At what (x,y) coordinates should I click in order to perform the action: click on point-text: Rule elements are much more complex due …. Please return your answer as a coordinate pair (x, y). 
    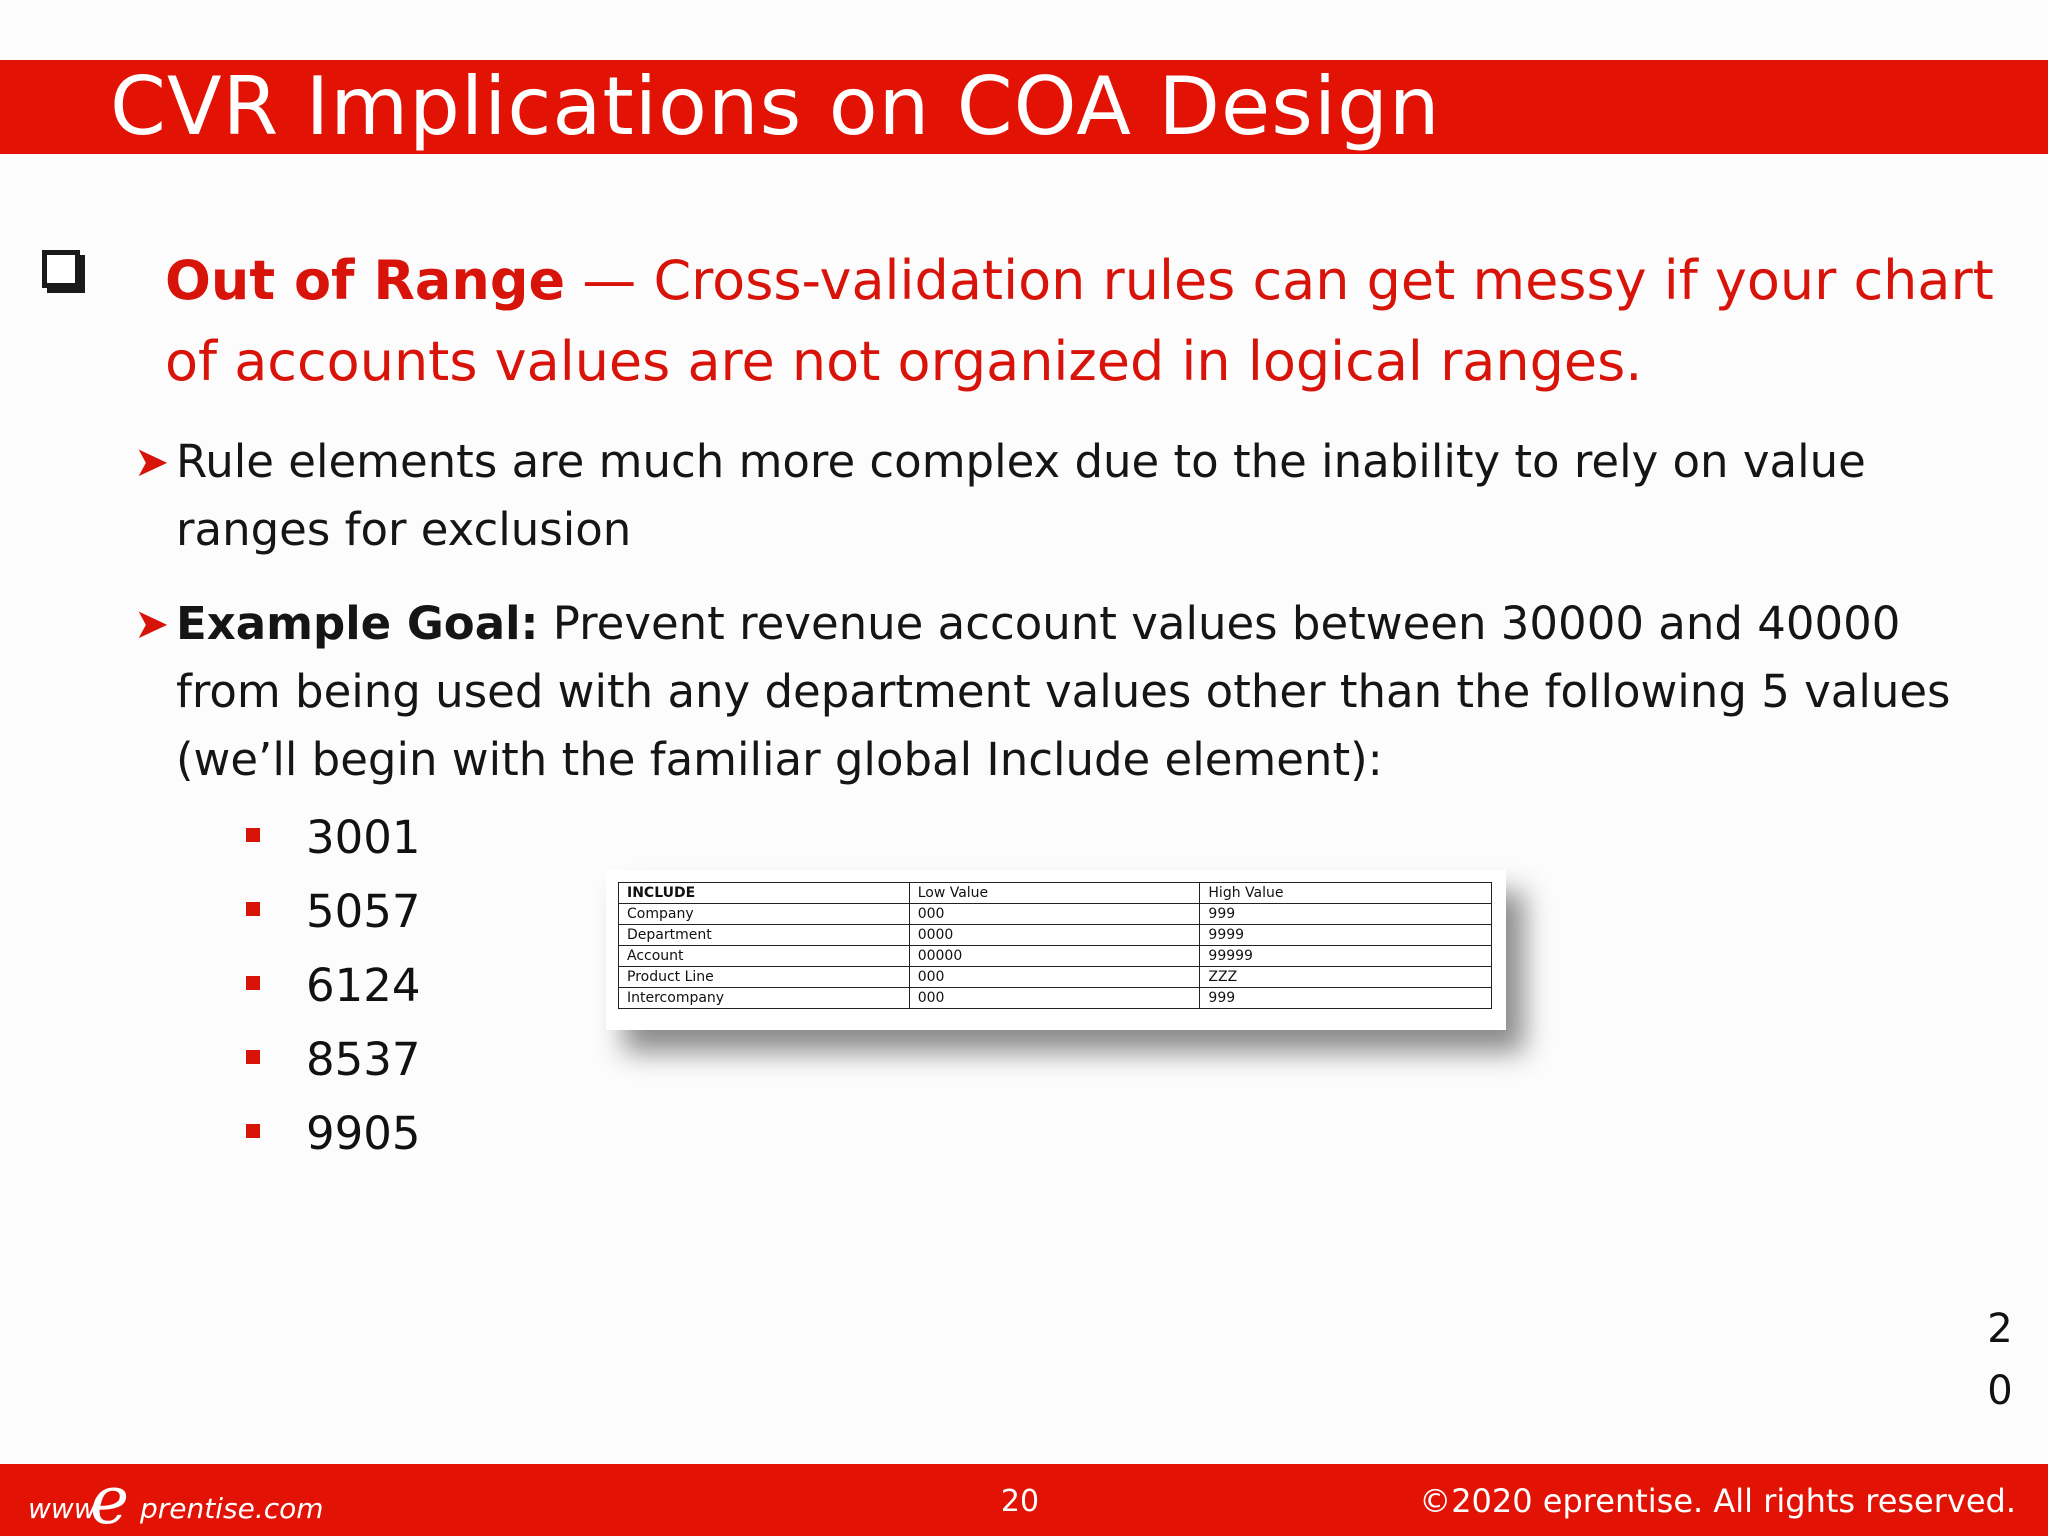
    Looking at the image, I should click on (1073, 496).